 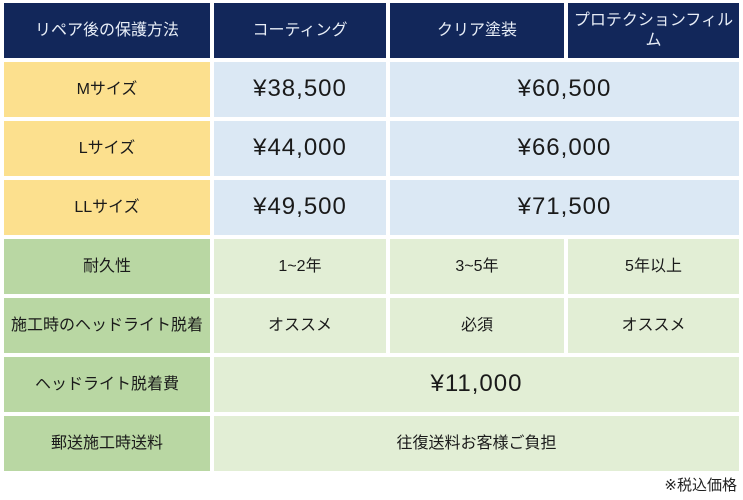 What do you see at coordinates (476, 443) in the screenshot?
I see `value-mail-in-shipping: 往復送料お客様ご負担` at bounding box center [476, 443].